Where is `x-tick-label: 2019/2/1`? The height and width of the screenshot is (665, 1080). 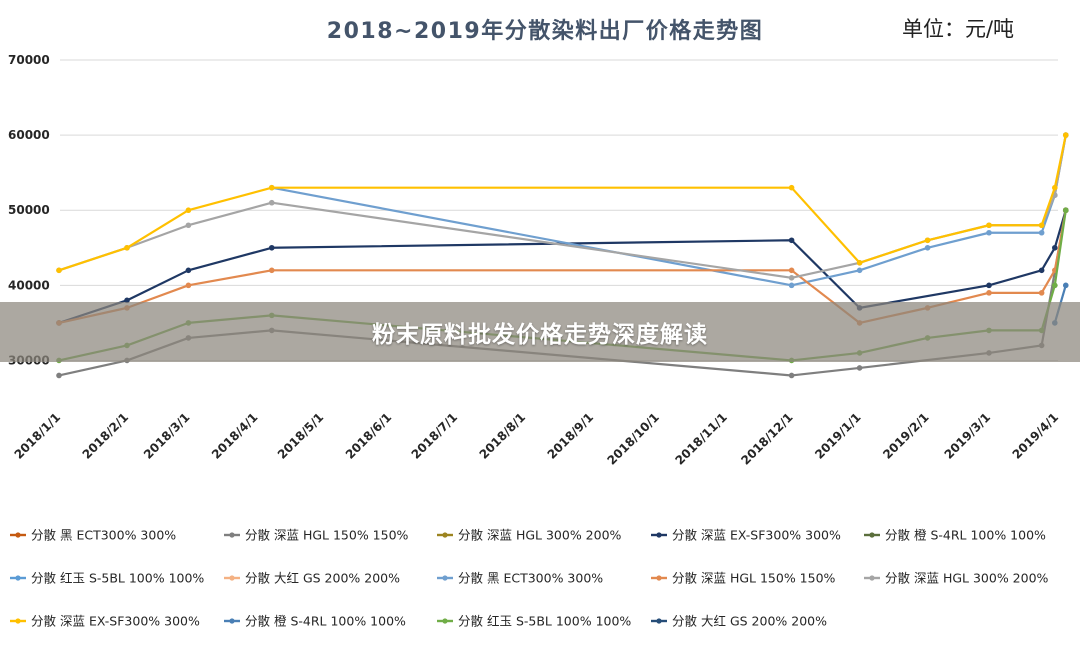
x-tick-label: 2019/2/1 is located at coordinates (906, 436).